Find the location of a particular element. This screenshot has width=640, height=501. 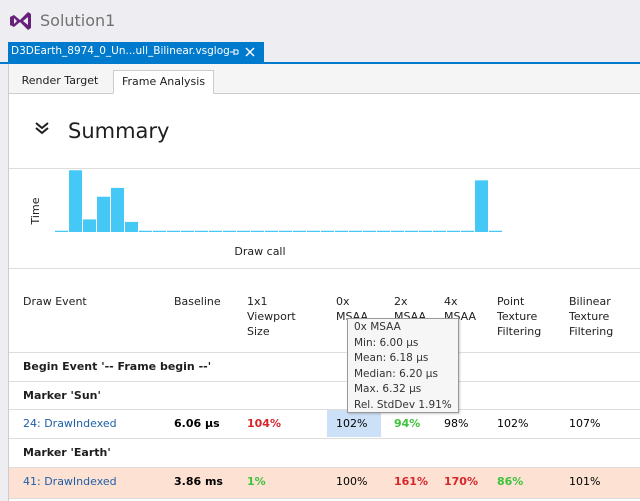

tooltip-line: Max. 6.32 µs is located at coordinates (388, 389).